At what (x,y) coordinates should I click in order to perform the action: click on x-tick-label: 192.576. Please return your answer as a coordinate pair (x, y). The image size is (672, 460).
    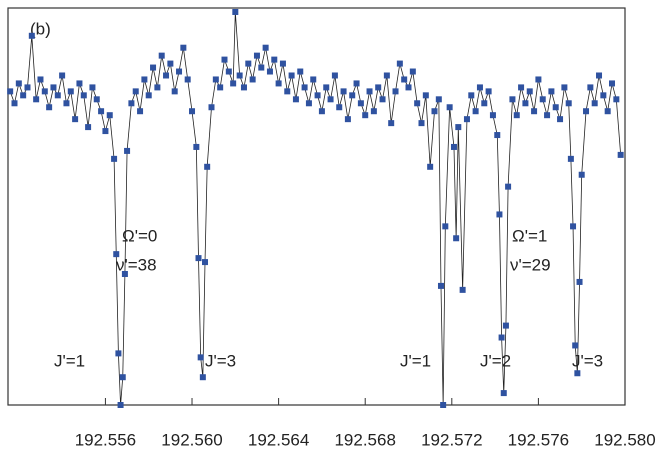
    Looking at the image, I should click on (538, 439).